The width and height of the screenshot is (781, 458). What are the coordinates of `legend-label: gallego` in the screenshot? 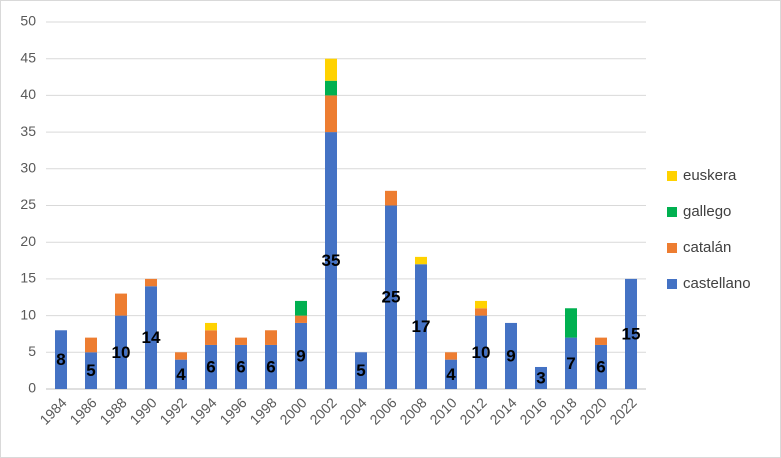 It's located at (707, 211).